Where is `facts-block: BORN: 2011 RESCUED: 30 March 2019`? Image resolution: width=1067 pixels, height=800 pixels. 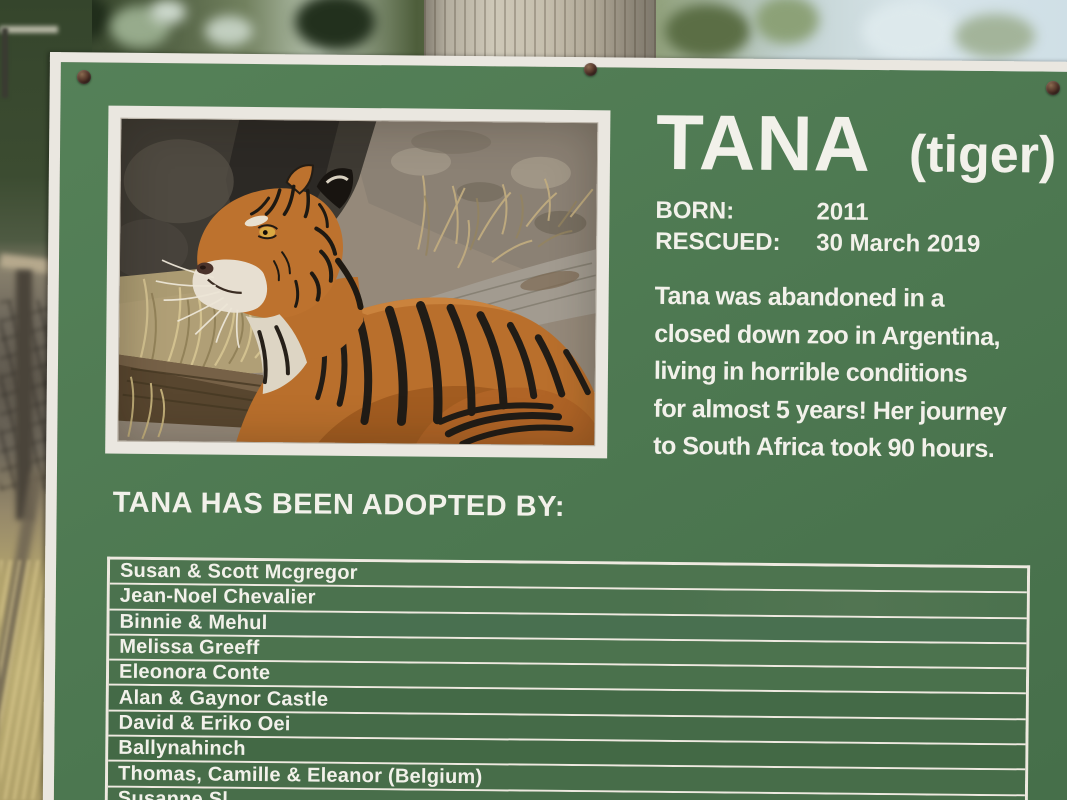
facts-block: BORN: 2011 RESCUED: 30 March 2019 is located at coordinates (861, 228).